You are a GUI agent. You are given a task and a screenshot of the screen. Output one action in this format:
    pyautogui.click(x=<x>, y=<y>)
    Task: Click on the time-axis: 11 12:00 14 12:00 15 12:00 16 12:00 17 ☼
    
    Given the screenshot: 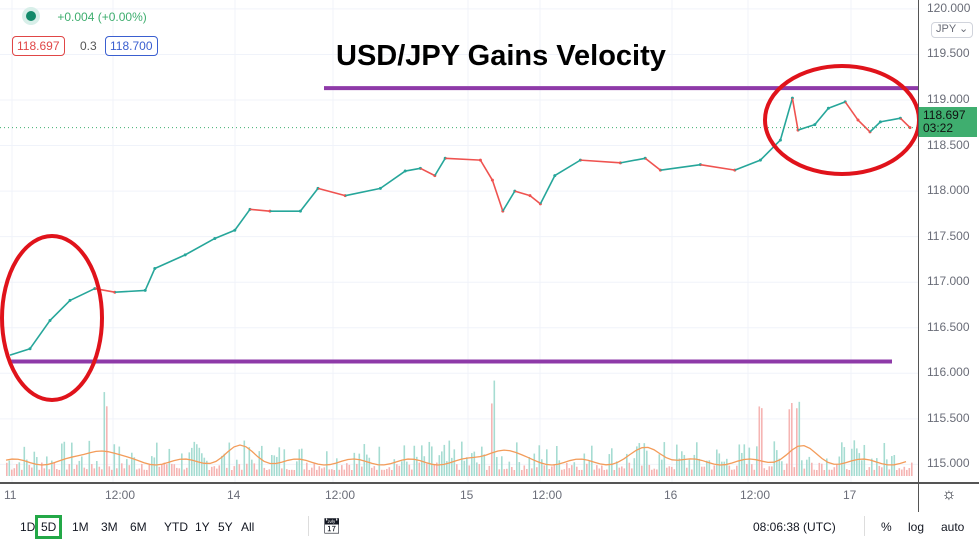 What is the action you would take?
    pyautogui.click(x=489, y=497)
    